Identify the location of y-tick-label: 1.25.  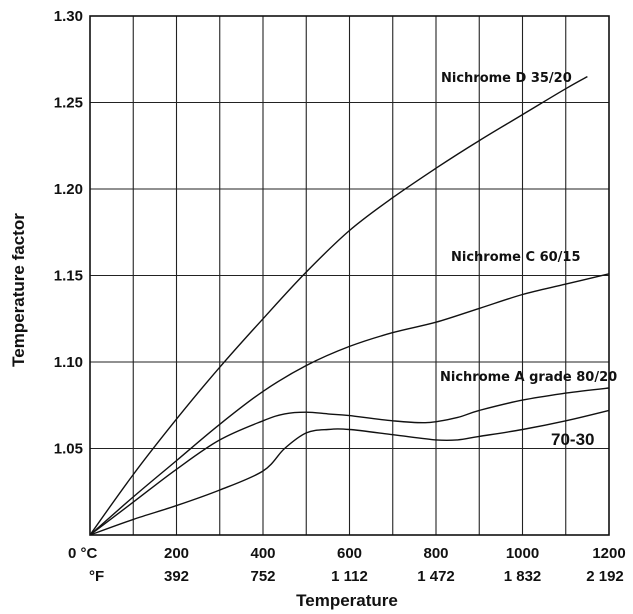
(68, 103).